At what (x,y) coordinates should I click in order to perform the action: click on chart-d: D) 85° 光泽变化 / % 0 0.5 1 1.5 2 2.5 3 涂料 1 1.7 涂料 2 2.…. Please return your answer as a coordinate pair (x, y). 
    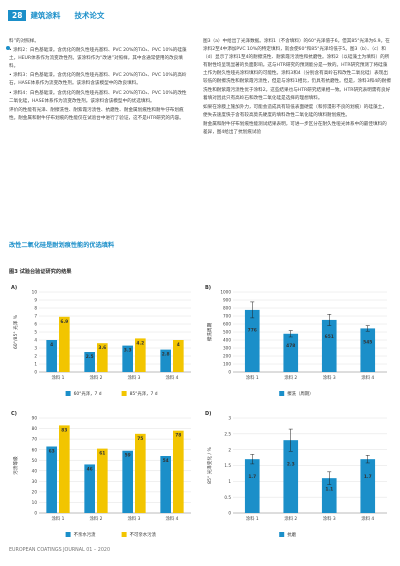
    Looking at the image, I should click on (297, 475).